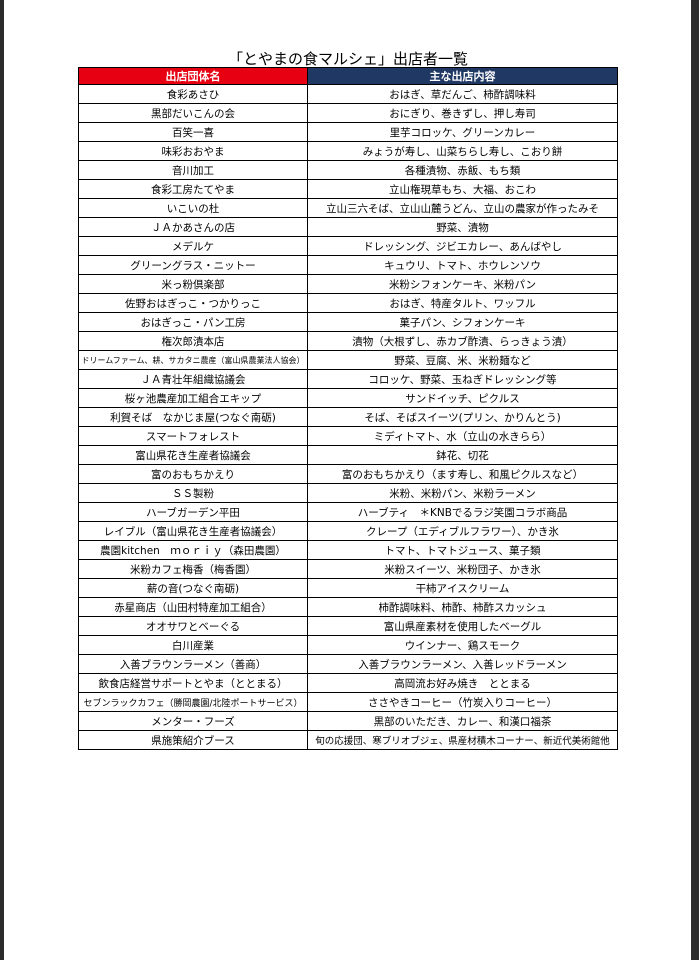 The height and width of the screenshot is (960, 699). Describe the element at coordinates (193, 569) in the screenshot. I see `exhibitor-name: 米粉カフェ梅香（梅香園）` at that location.